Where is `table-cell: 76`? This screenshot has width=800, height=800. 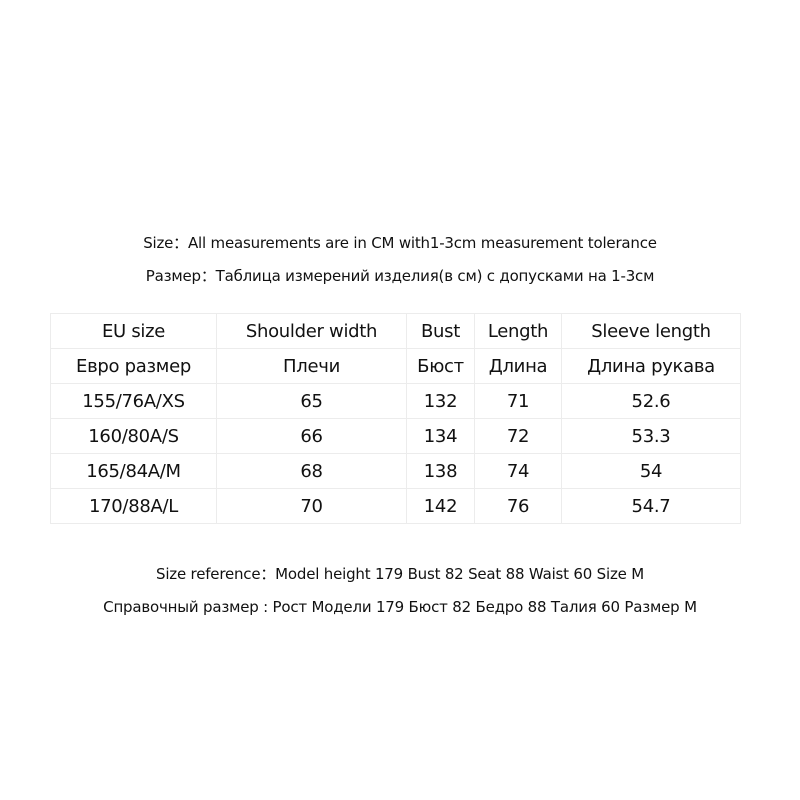 table-cell: 76 is located at coordinates (518, 506).